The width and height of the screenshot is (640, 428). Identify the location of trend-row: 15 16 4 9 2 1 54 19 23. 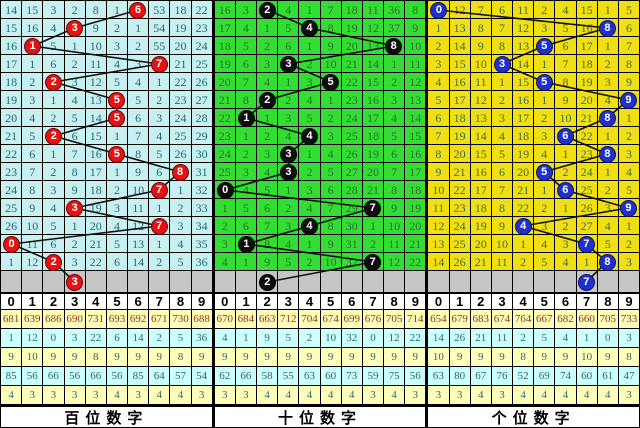
(106, 28).